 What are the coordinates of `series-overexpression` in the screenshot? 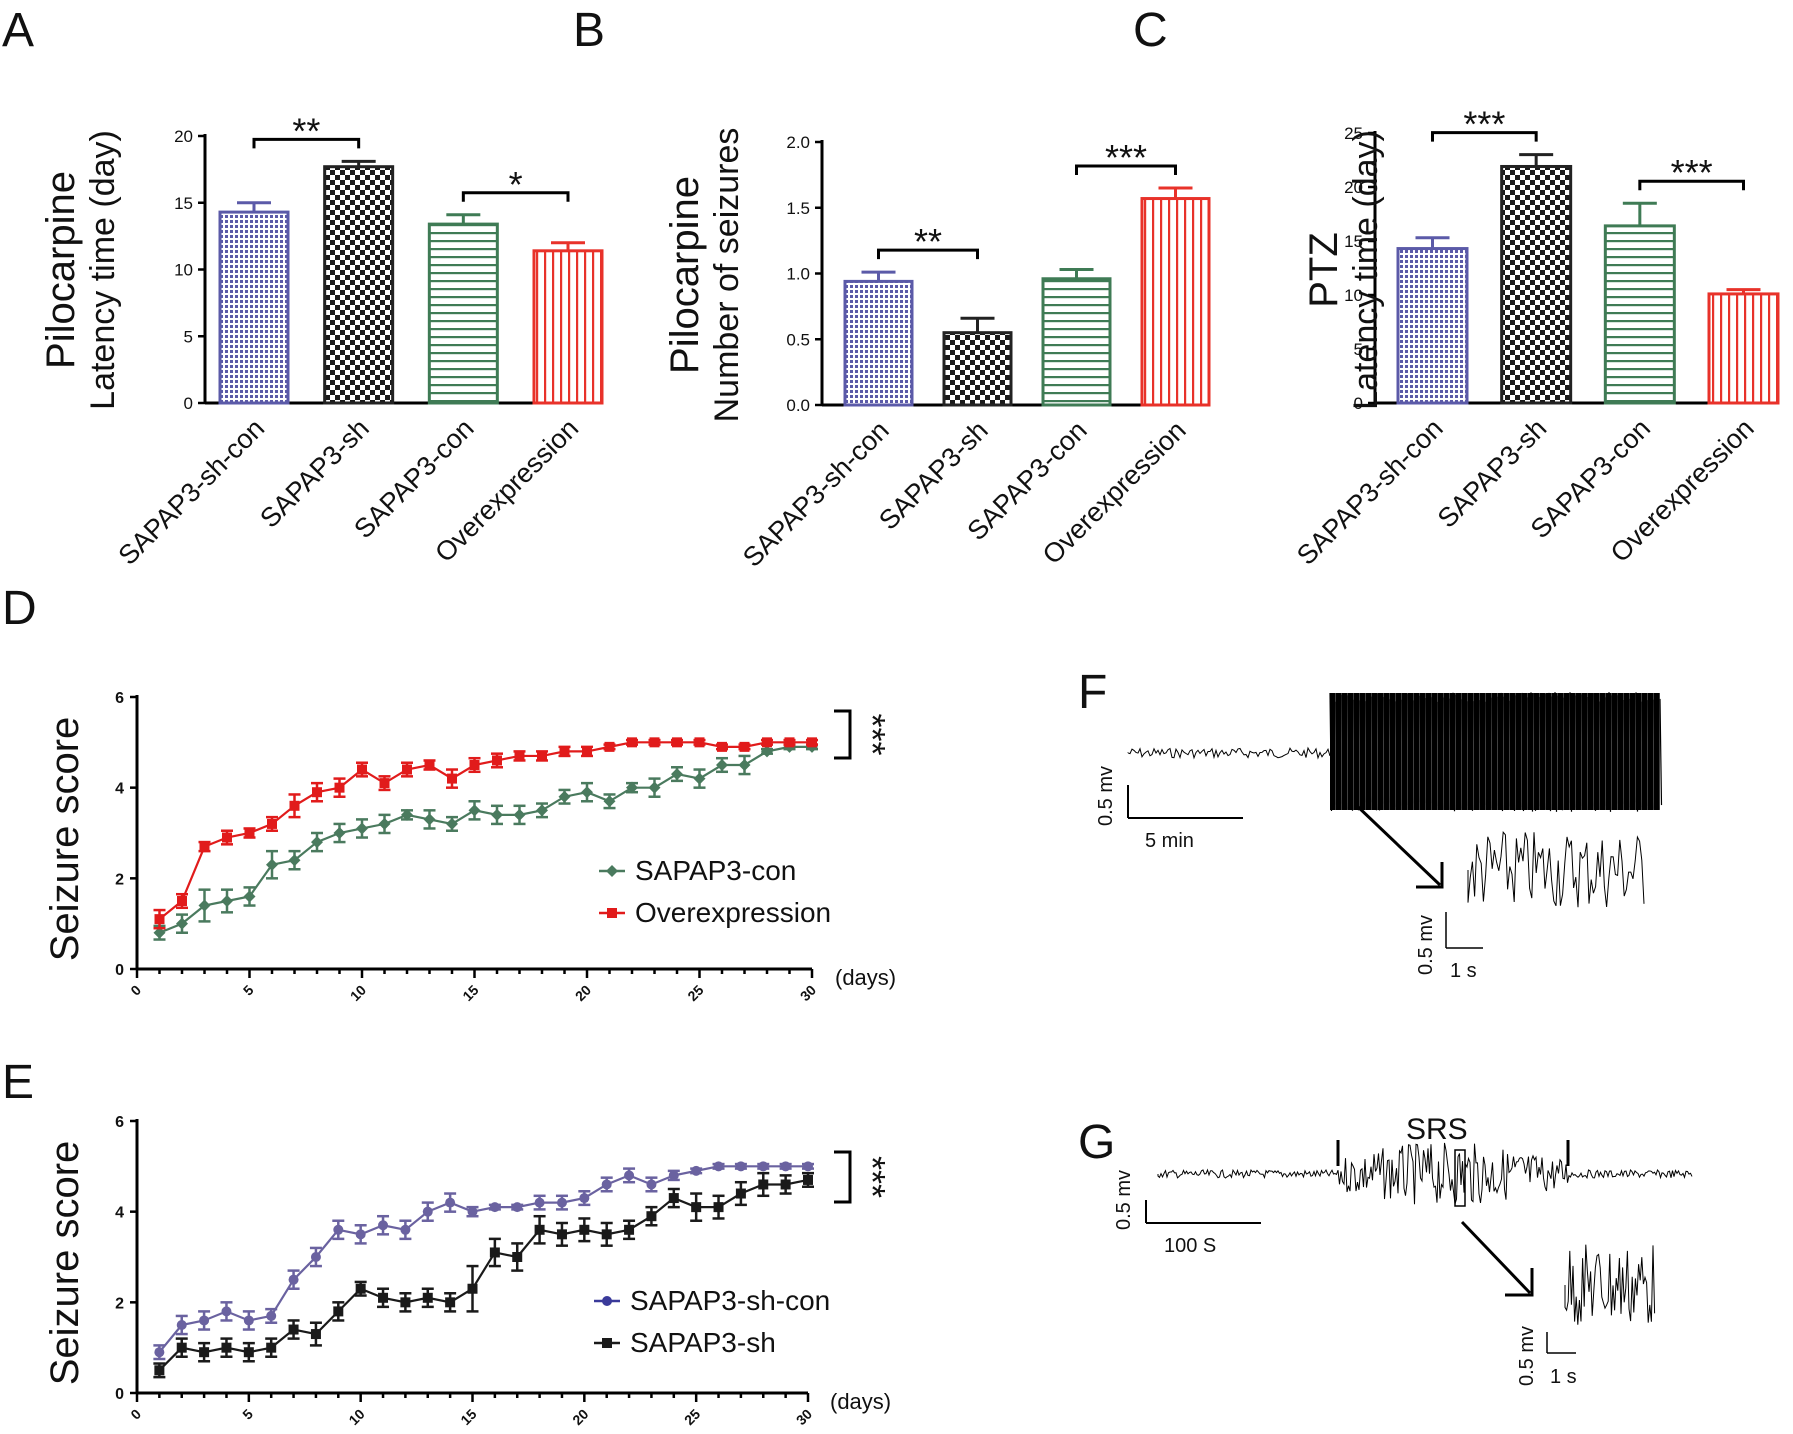 It's located at (485, 833).